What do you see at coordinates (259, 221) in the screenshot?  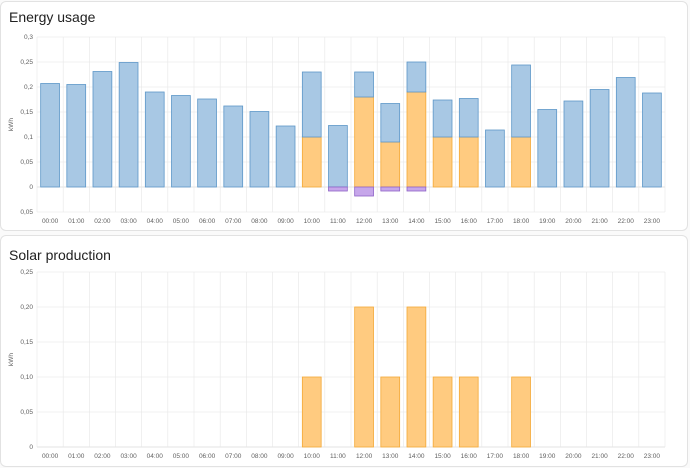 I see `x-tick-label: 08:00` at bounding box center [259, 221].